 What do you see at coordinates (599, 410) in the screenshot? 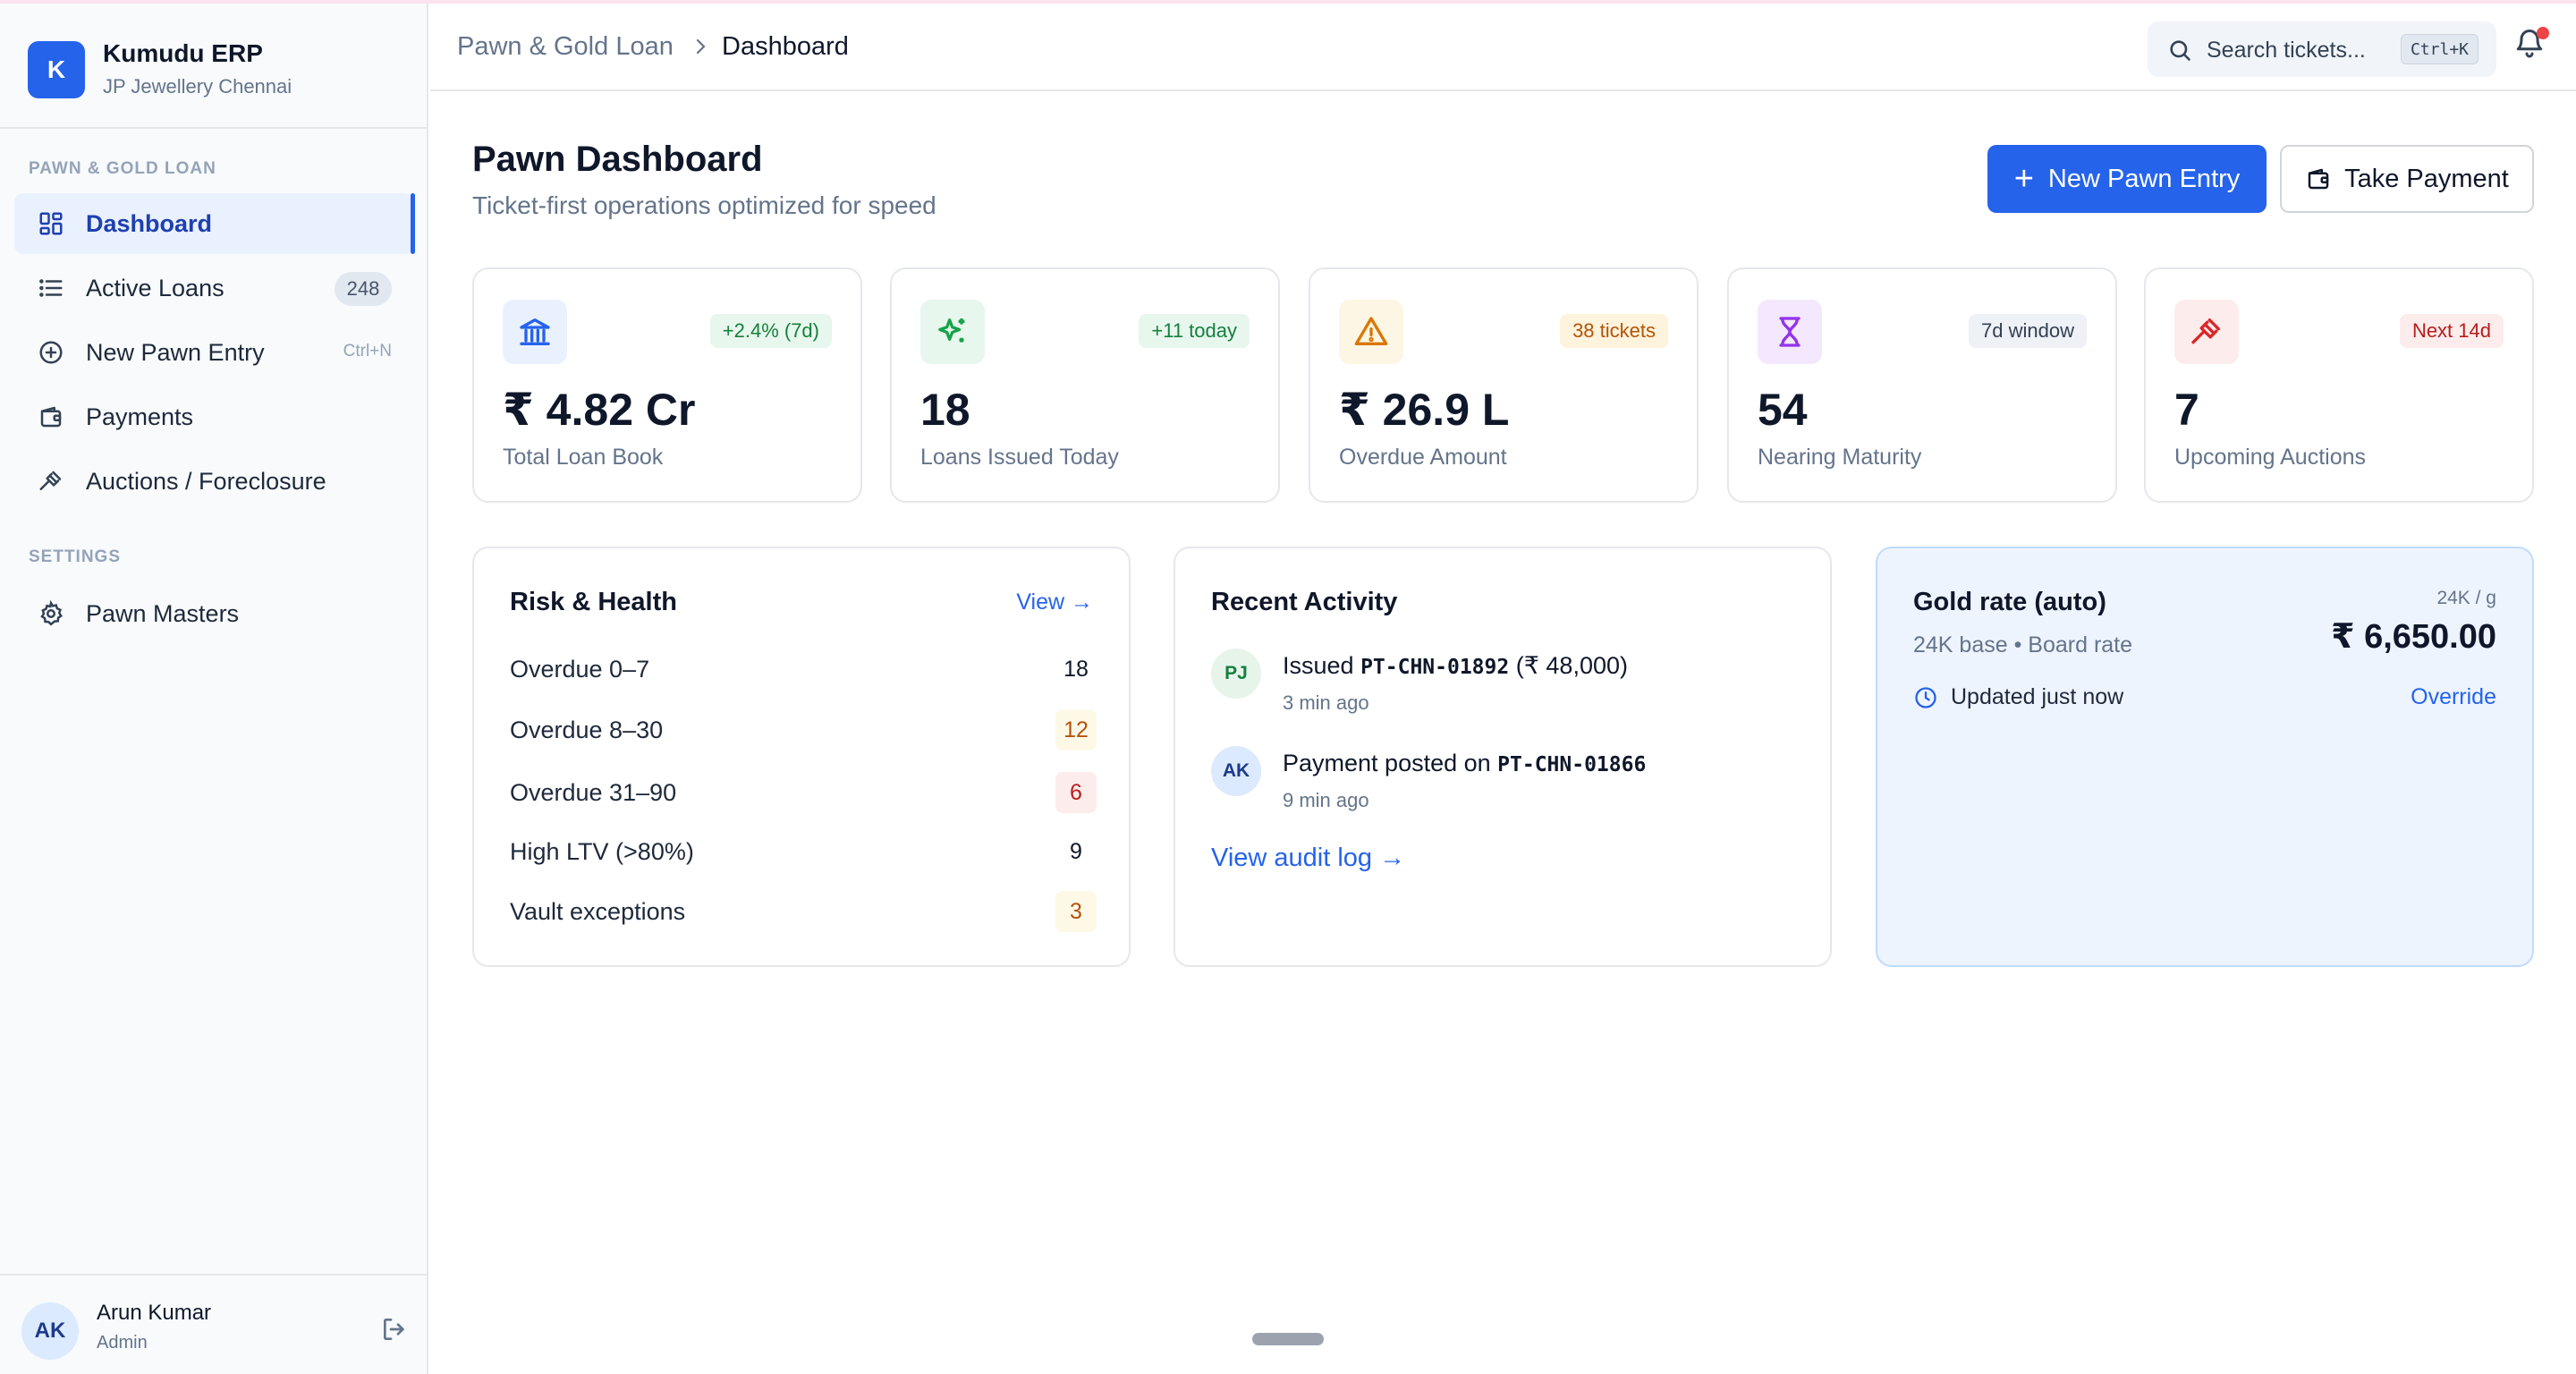
I see `kpi-value: ₹ 4.82 Cr` at bounding box center [599, 410].